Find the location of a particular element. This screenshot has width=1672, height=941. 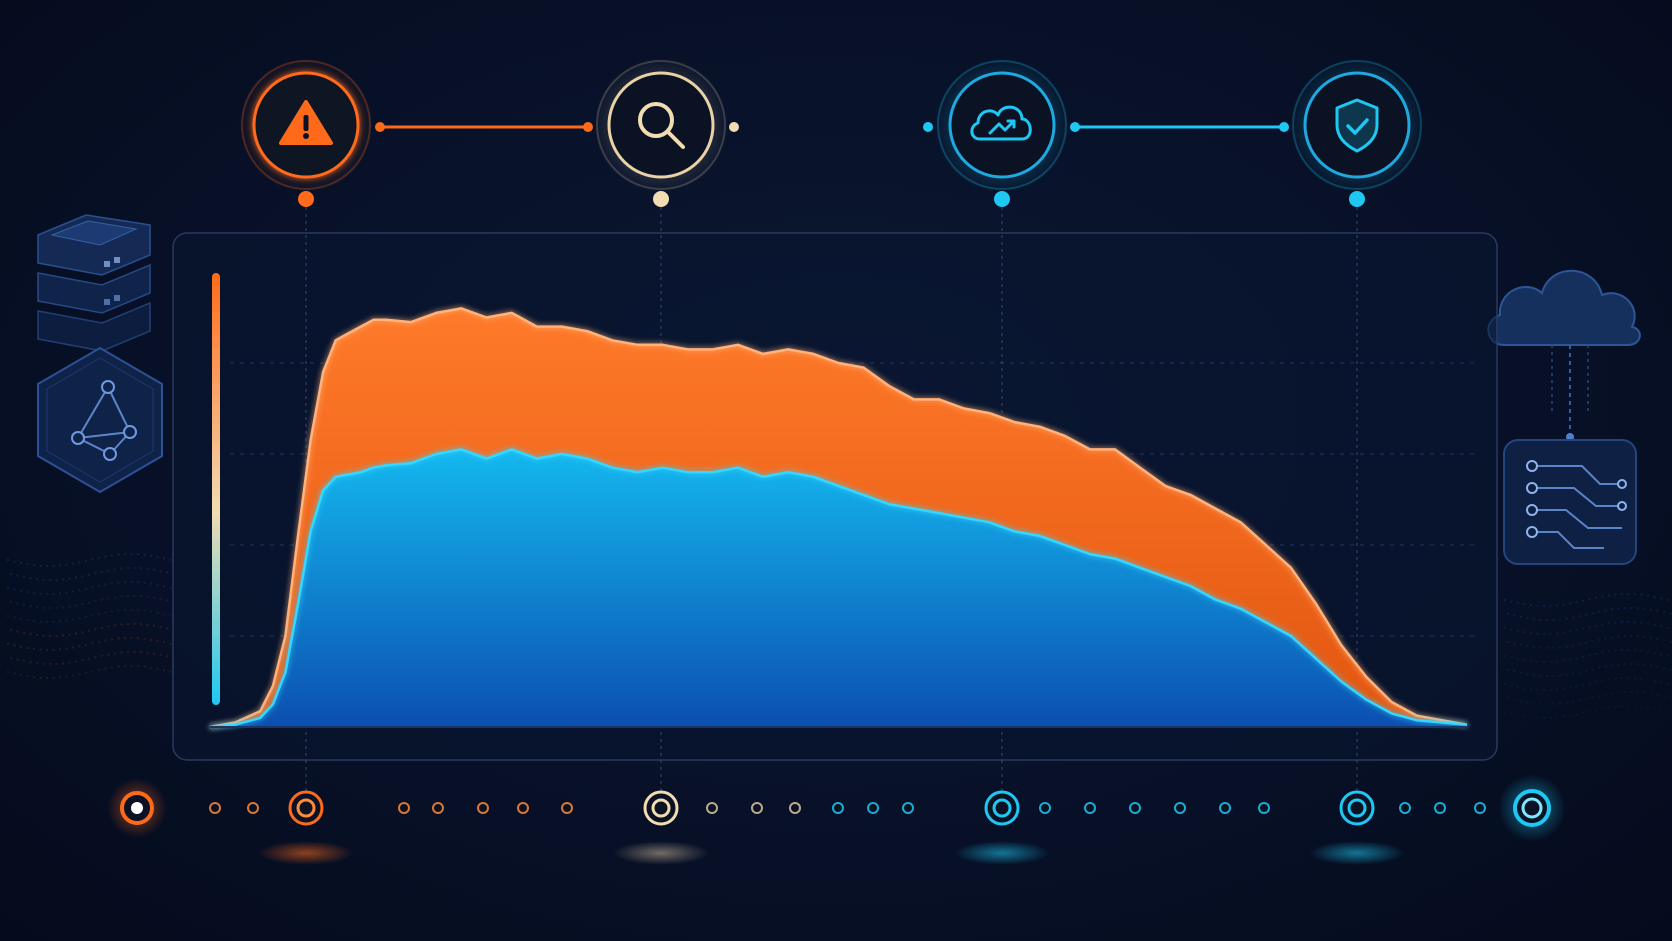

cloud-trend-icon is located at coordinates (1001, 123).